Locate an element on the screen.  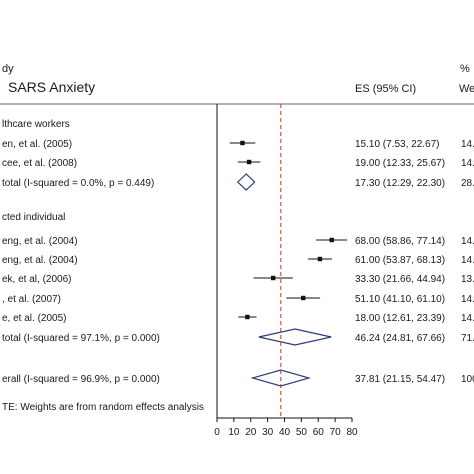
study-label: , et al. (2007) is located at coordinates (31, 299).